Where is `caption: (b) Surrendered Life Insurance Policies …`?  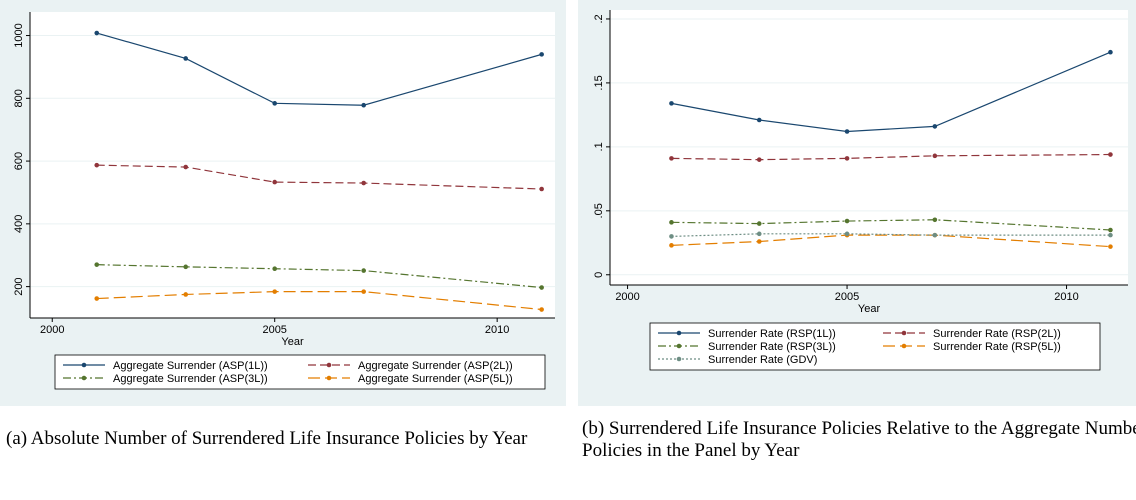 caption: (b) Surrendered Life Insurance Policies … is located at coordinates (859, 439).